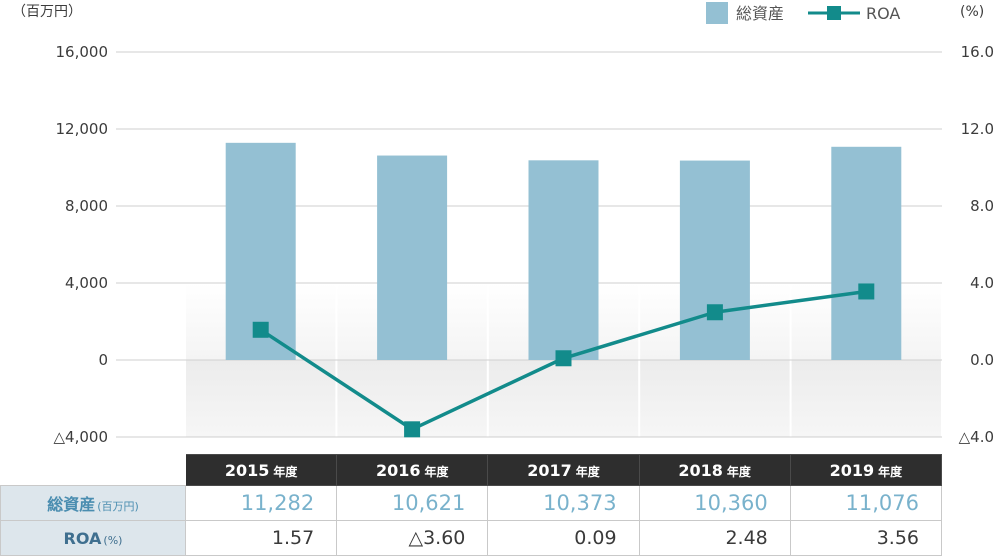 This screenshot has height=556, width=1000. I want to click on row-label: ROA, so click(82, 538).